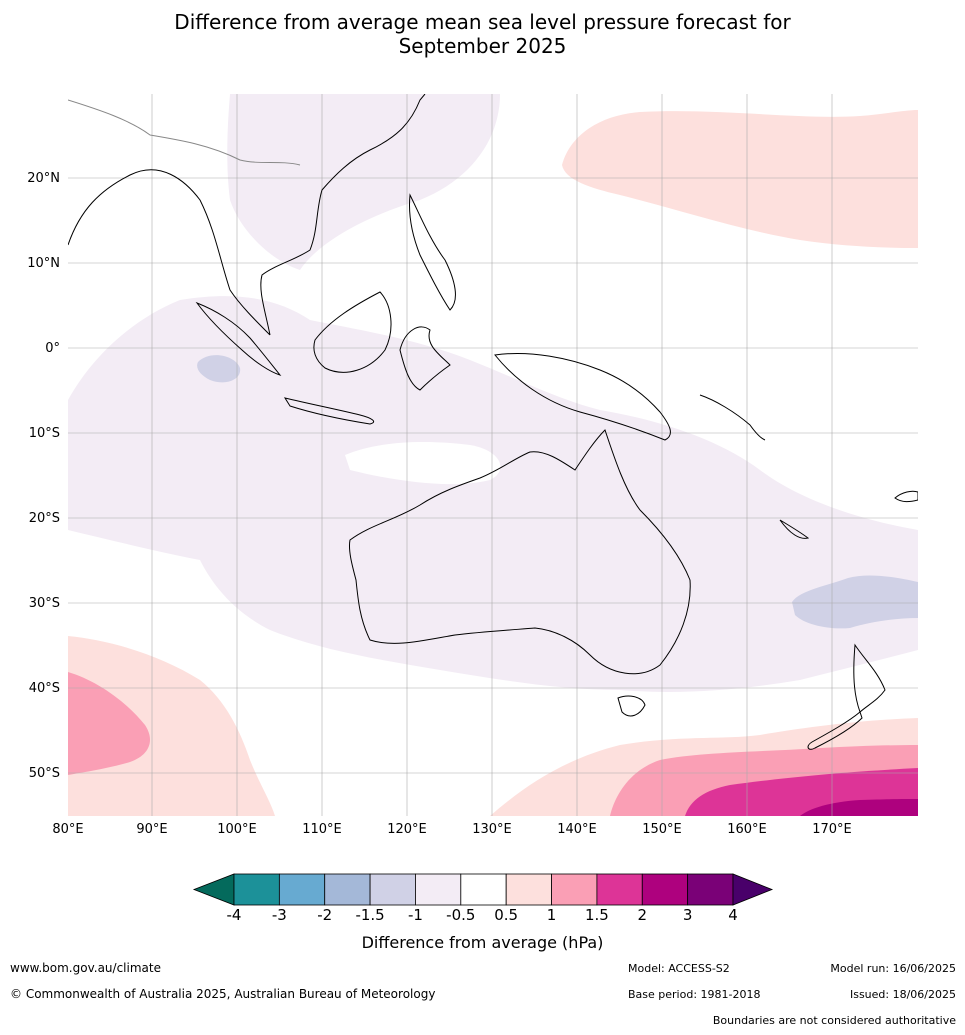 The image size is (965, 1035). Describe the element at coordinates (52, 348) in the screenshot. I see `lat-label-0: 0°` at that location.